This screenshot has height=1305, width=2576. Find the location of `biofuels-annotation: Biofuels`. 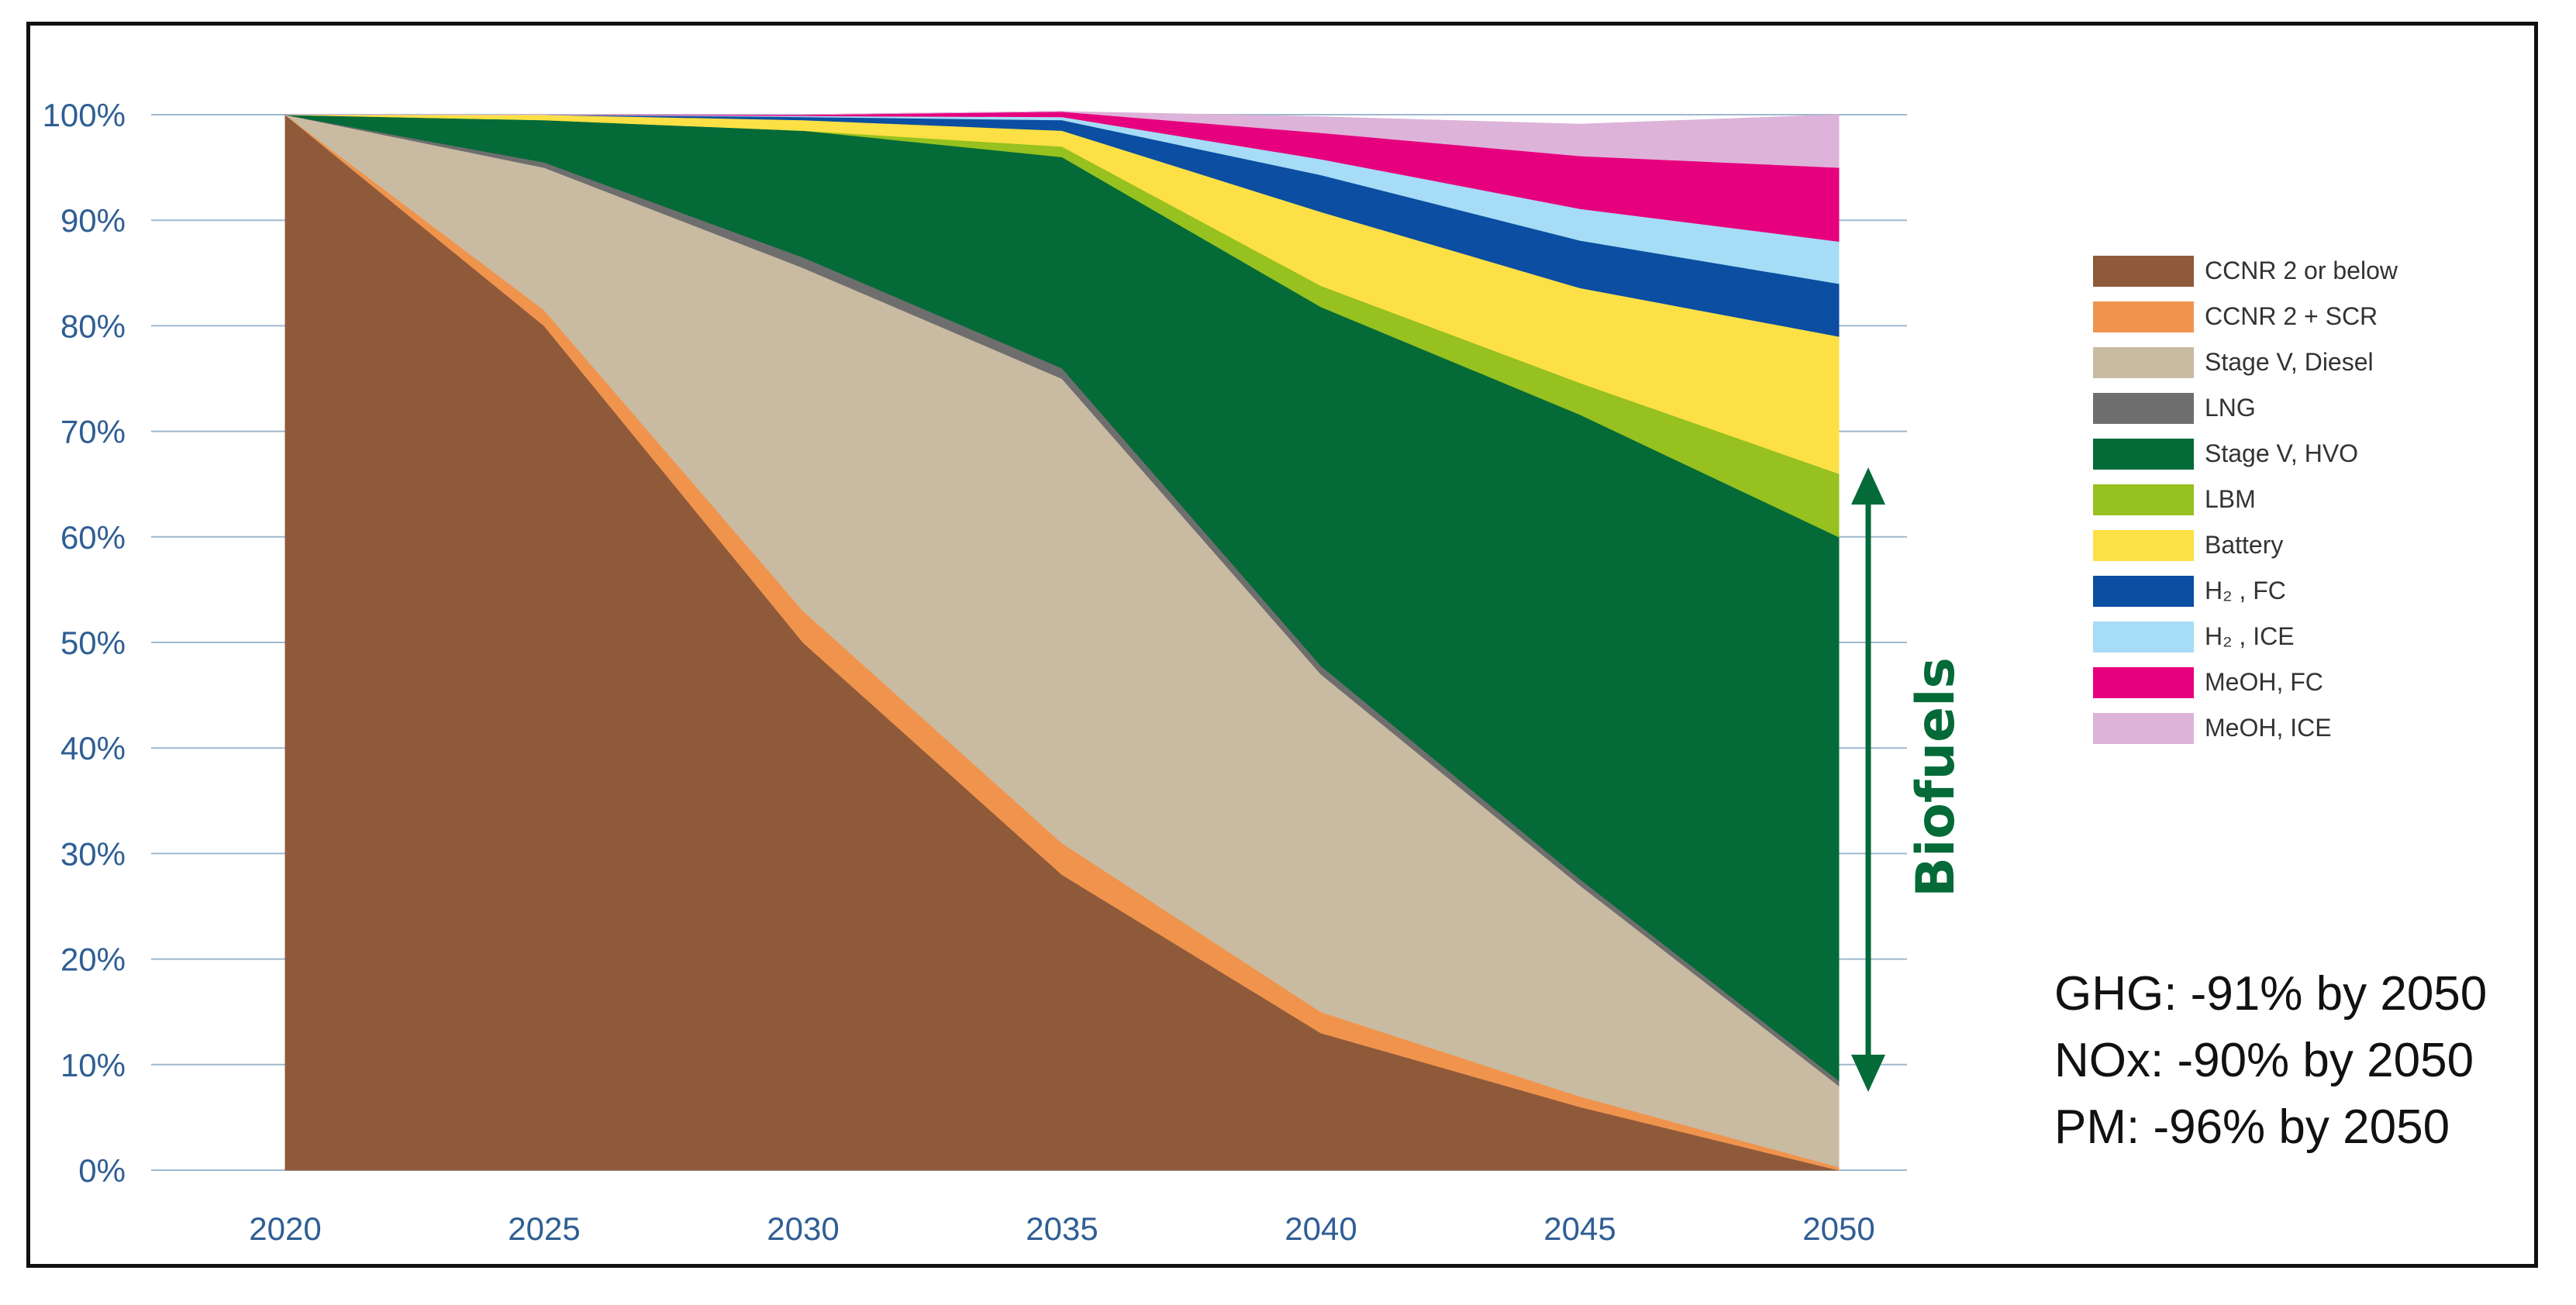

biofuels-annotation: Biofuels is located at coordinates (1909, 780).